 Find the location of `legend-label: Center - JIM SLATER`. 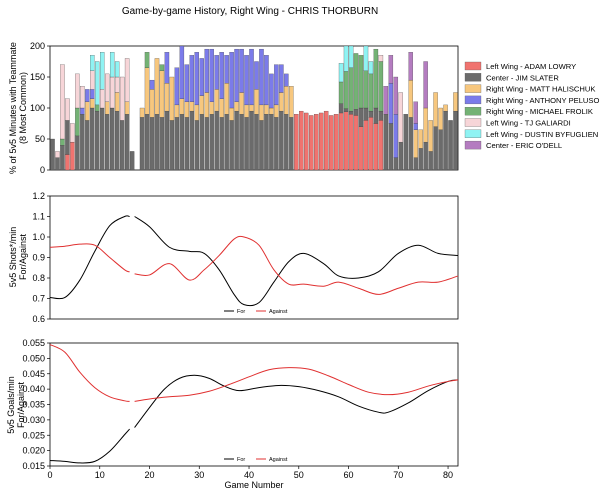

legend-label: Center - JIM SLATER is located at coordinates (522, 77).